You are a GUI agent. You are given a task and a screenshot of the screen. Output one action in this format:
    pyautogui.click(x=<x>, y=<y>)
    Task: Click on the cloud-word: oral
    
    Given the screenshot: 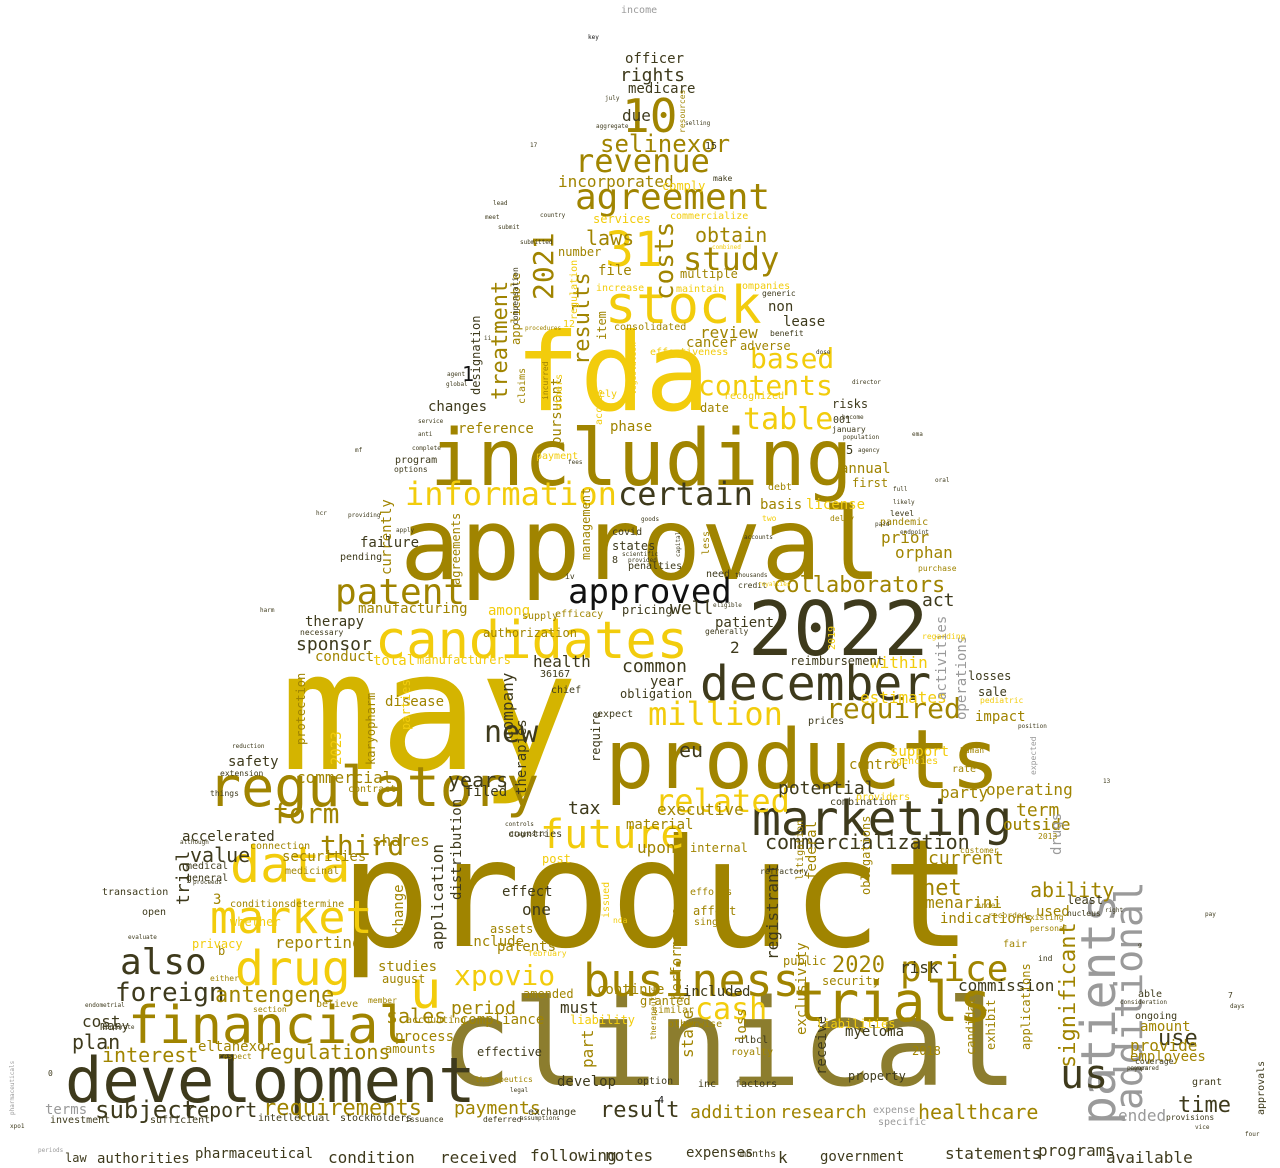 What is the action you would take?
    pyautogui.click(x=942, y=480)
    